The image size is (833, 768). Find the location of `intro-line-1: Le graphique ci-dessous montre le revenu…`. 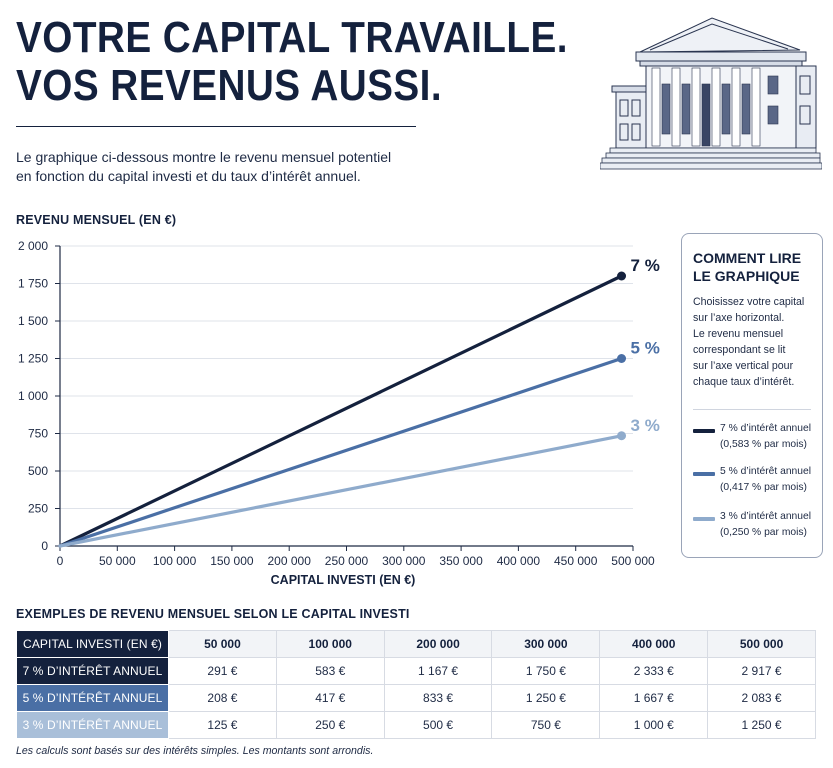

intro-line-1: Le graphique ci-dessous montre le revenu… is located at coordinates (204, 157).